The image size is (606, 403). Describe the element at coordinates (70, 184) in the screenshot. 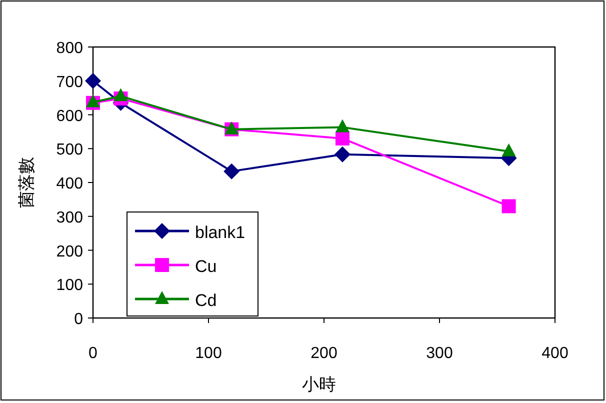

I see `y-tick-label: 400` at that location.